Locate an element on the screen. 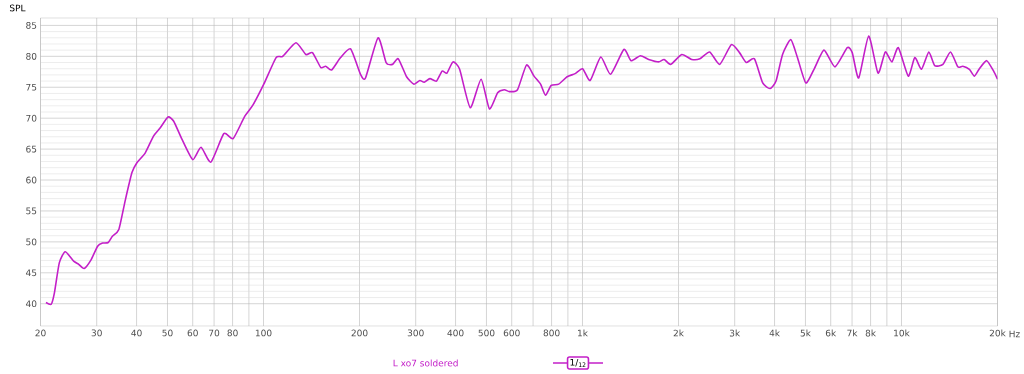 This screenshot has height=374, width=1024. x-tick-label: 5k is located at coordinates (805, 333).